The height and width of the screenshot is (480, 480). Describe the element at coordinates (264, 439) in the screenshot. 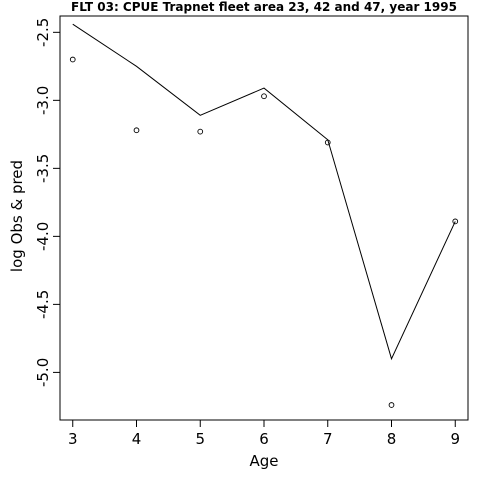

I see `x-tick-label: 6` at that location.